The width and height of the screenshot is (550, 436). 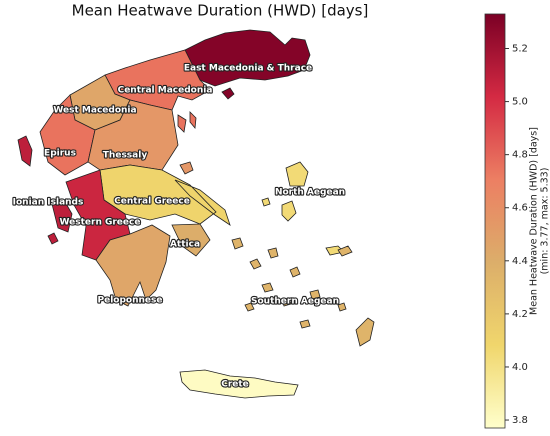 I want to click on region-label: Southern Aegean, so click(x=295, y=302).